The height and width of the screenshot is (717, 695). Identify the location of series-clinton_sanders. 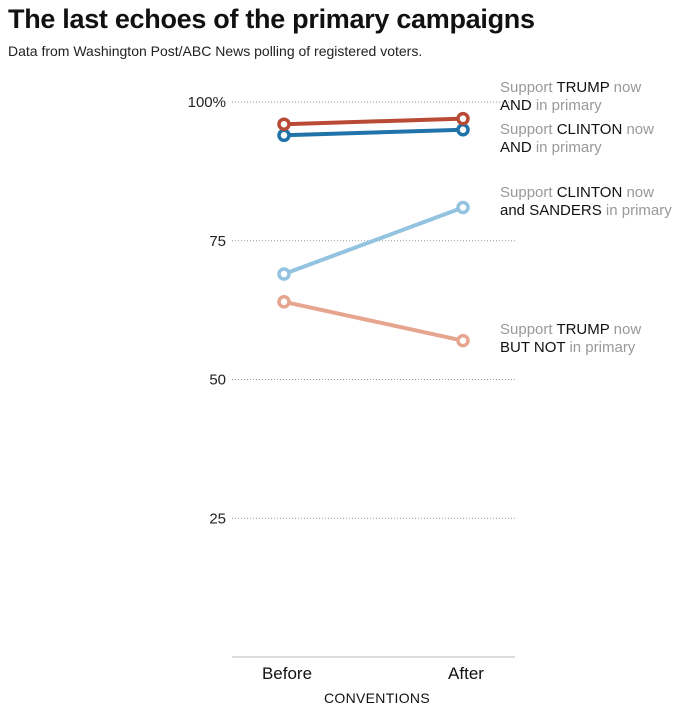
(373, 240).